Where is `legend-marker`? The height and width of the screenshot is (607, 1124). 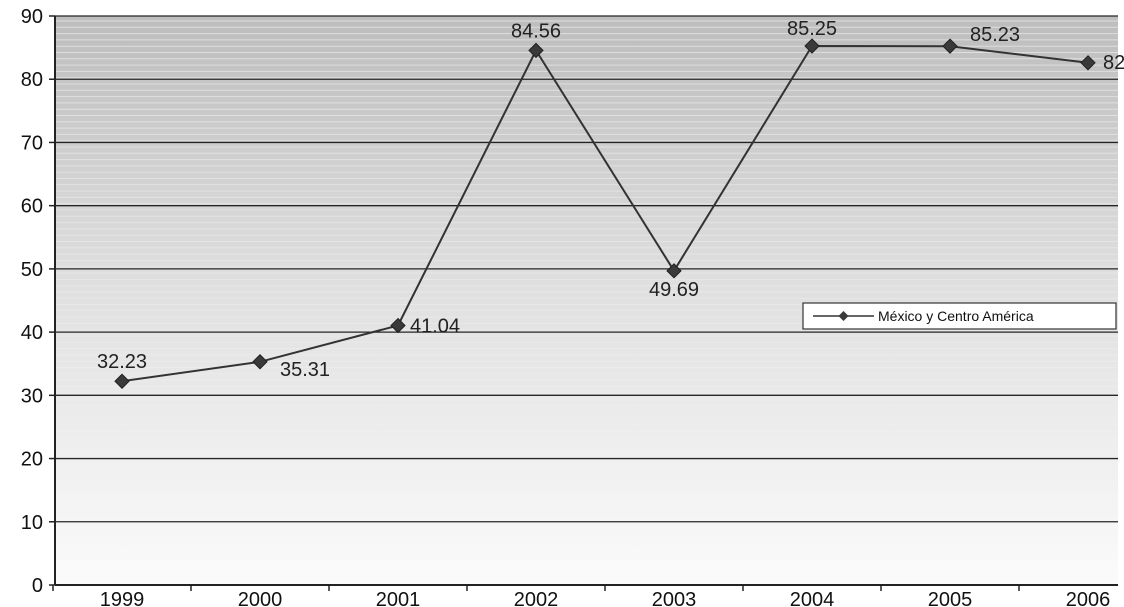
legend-marker is located at coordinates (843, 316).